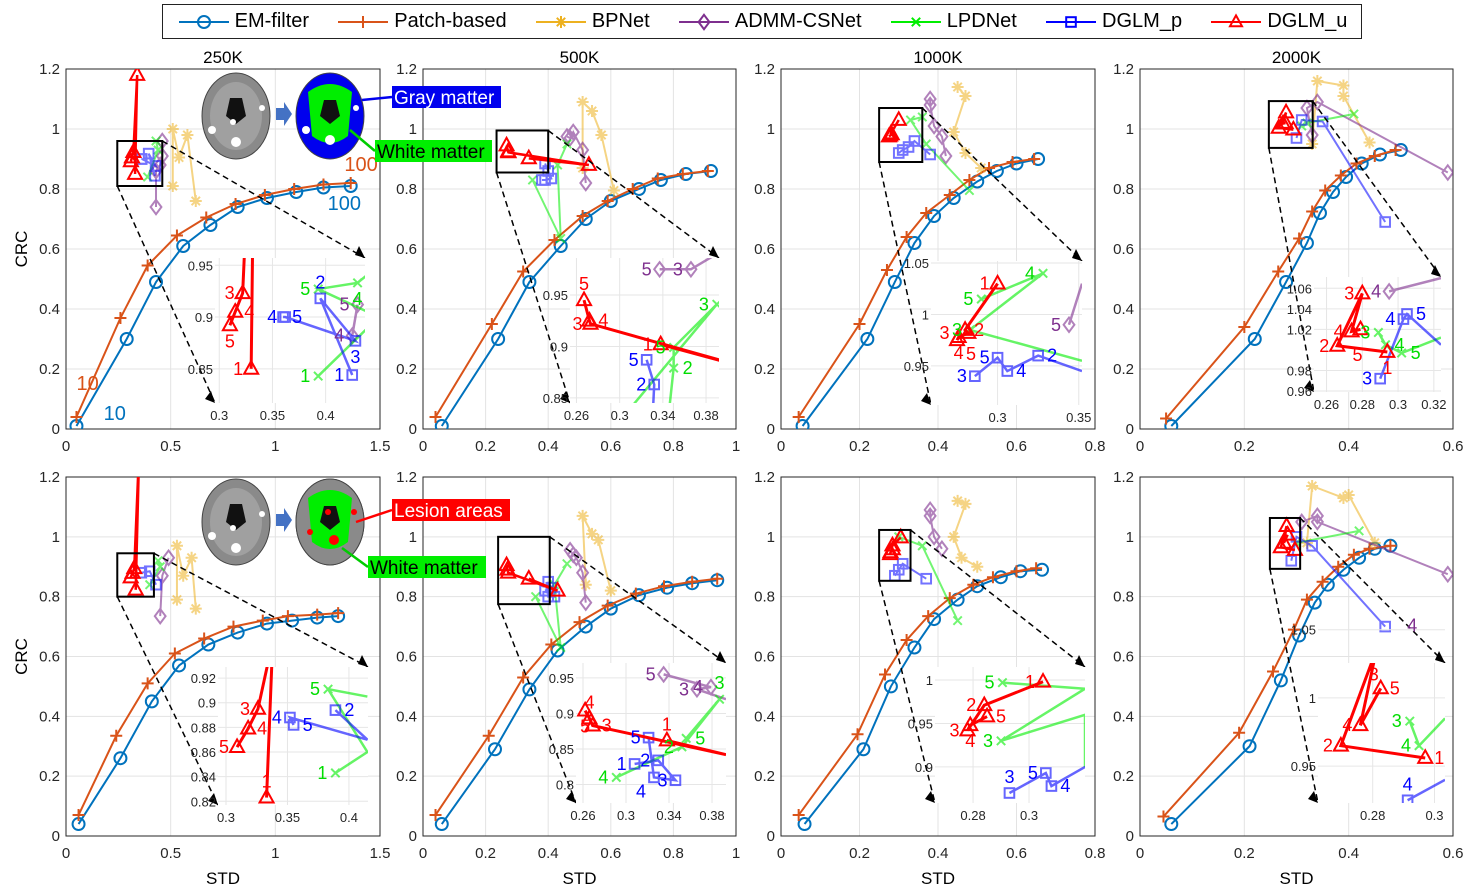 The width and height of the screenshot is (1482, 889). Describe the element at coordinates (1016, 446) in the screenshot. I see `x-tick-label: 0.6` at that location.